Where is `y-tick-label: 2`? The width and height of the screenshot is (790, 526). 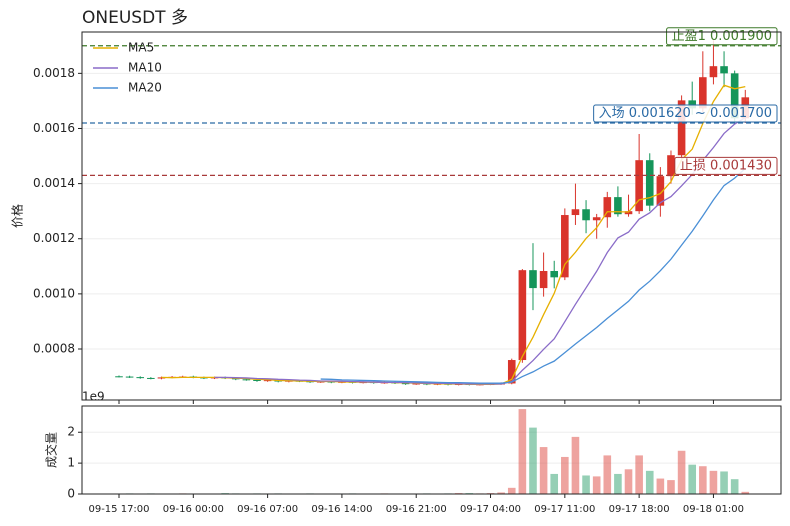 y-tick-label: 2 is located at coordinates (71, 432).